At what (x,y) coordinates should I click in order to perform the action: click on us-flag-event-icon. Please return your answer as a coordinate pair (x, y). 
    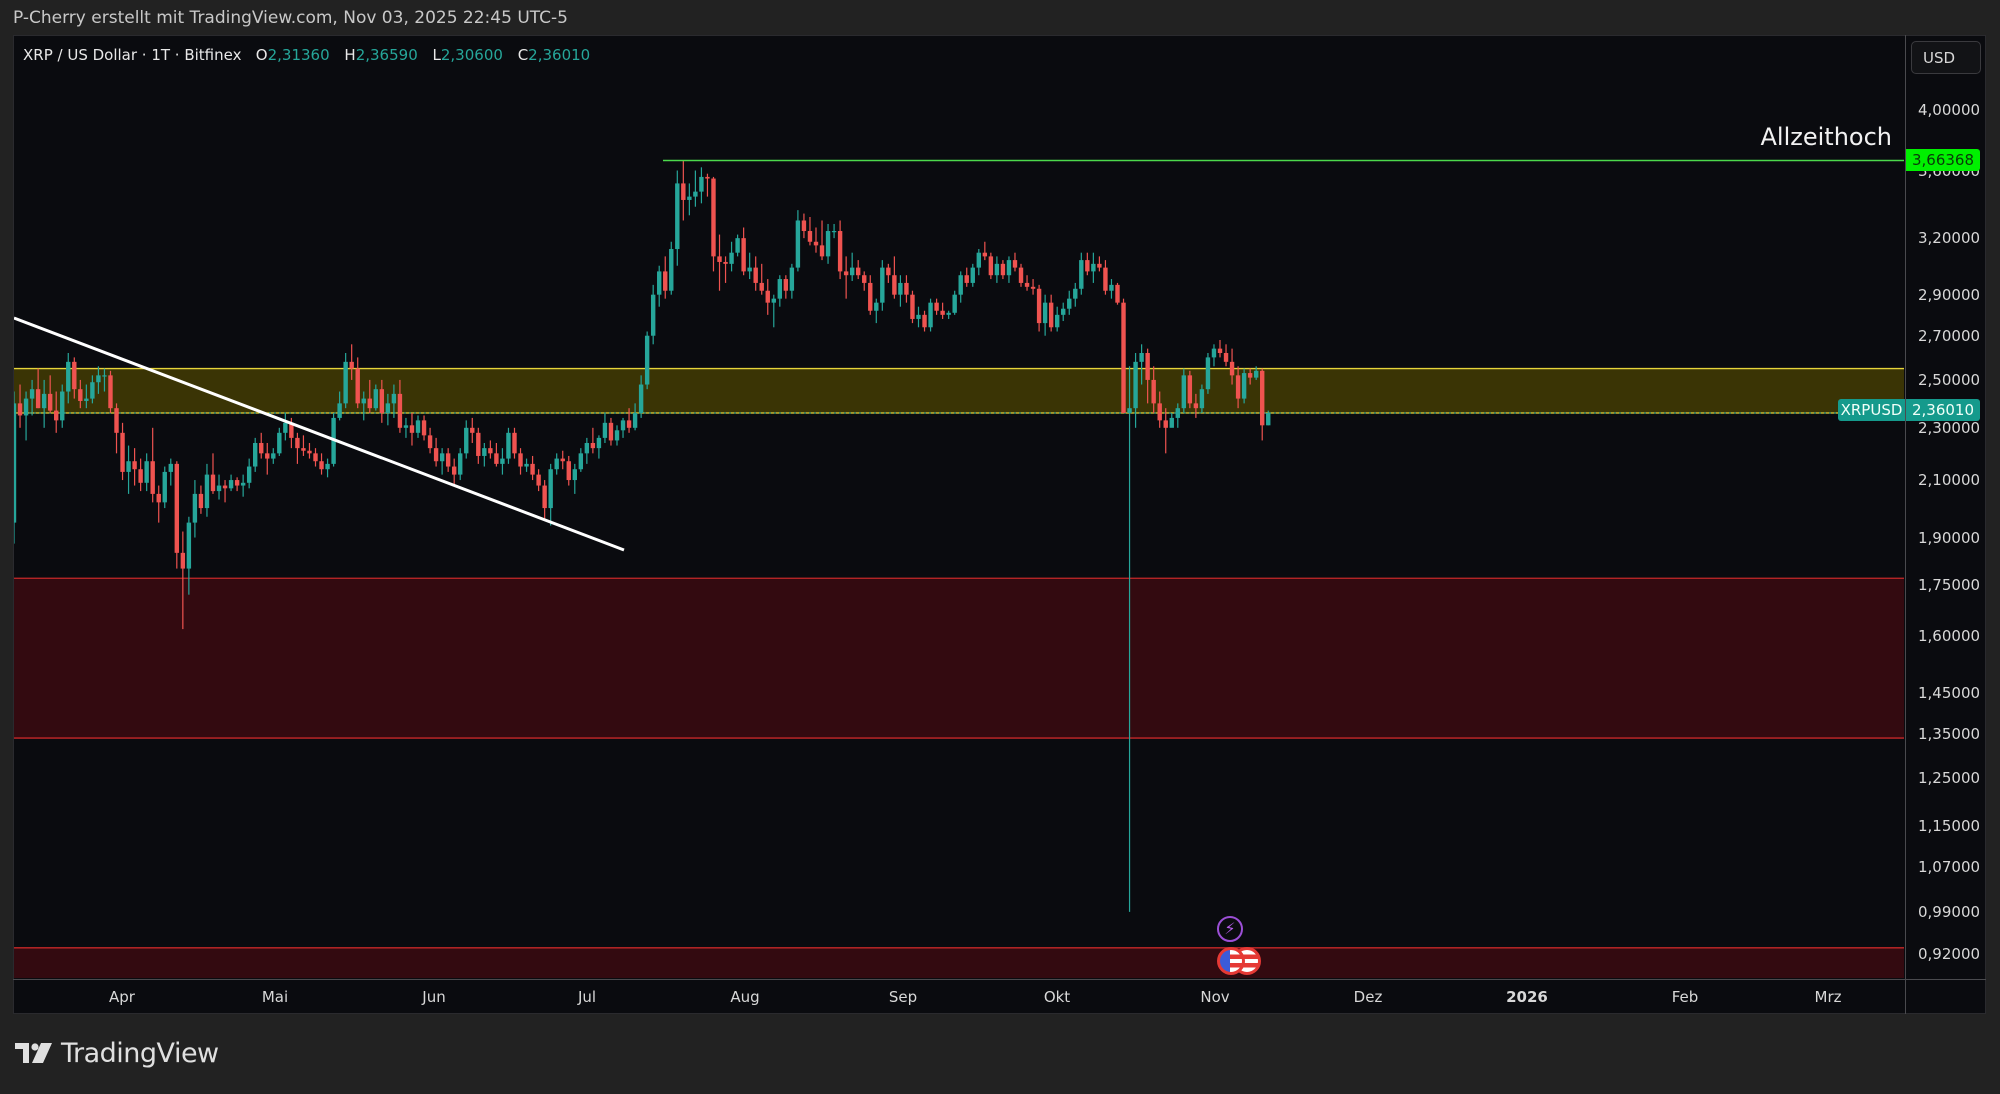
    Looking at the image, I should click on (1231, 961).